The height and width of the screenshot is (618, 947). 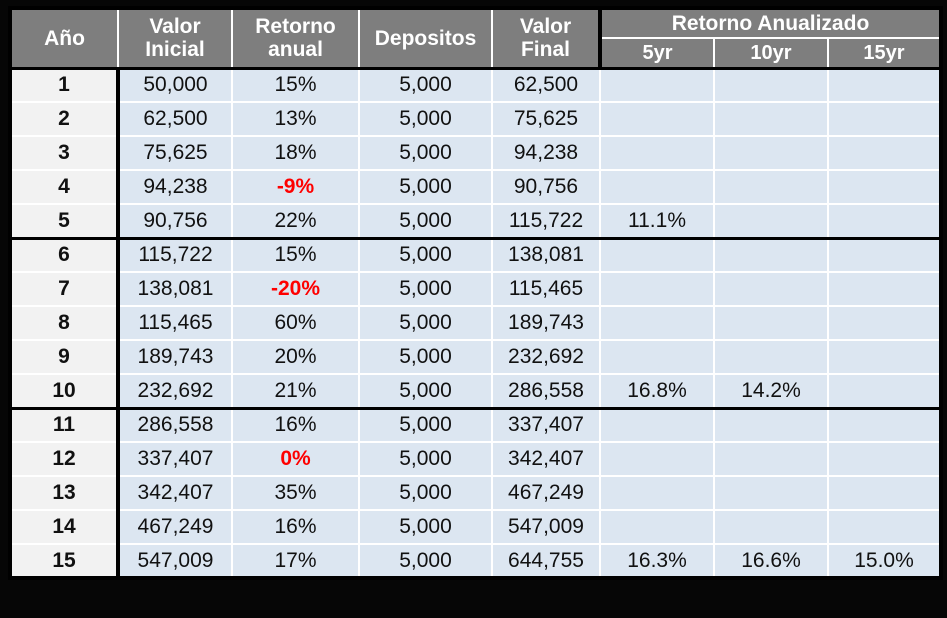 I want to click on cell-year: 7, so click(x=64, y=289).